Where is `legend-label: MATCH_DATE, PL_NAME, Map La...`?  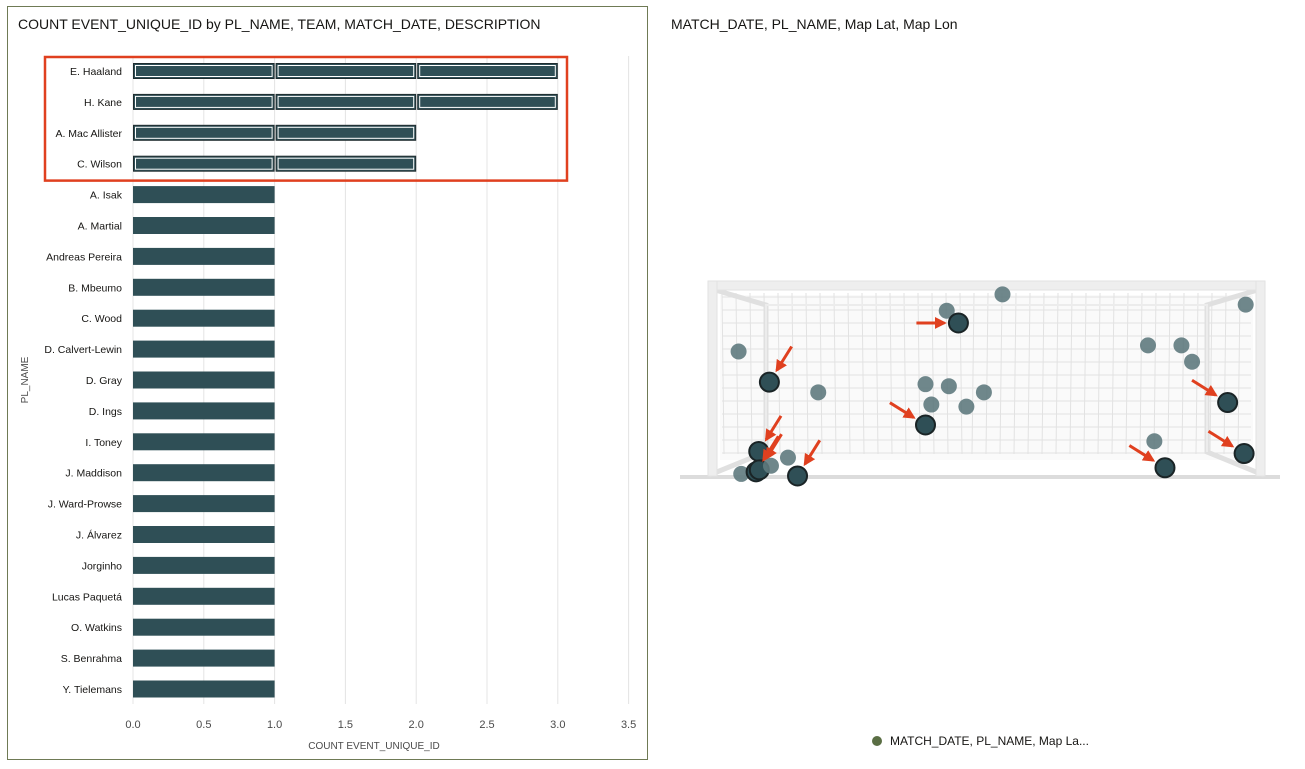 legend-label: MATCH_DATE, PL_NAME, Map La... is located at coordinates (989, 741).